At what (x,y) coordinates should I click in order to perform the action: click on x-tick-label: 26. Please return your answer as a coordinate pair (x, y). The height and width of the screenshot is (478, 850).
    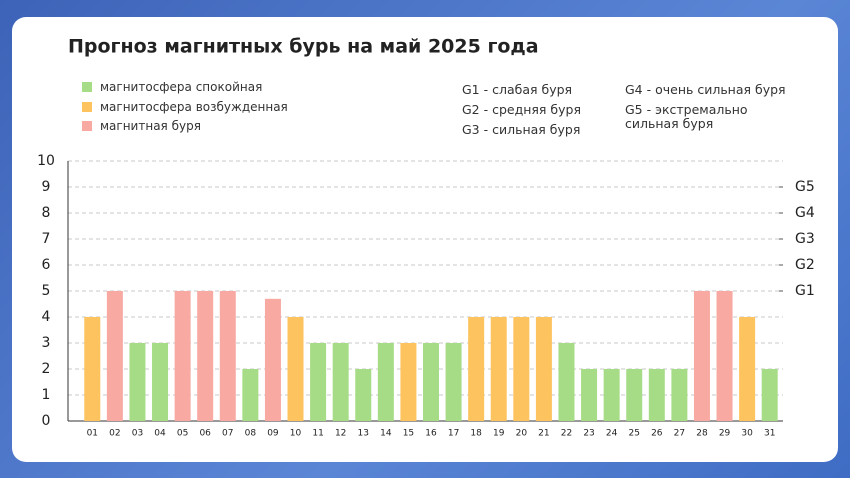
    Looking at the image, I should click on (657, 434).